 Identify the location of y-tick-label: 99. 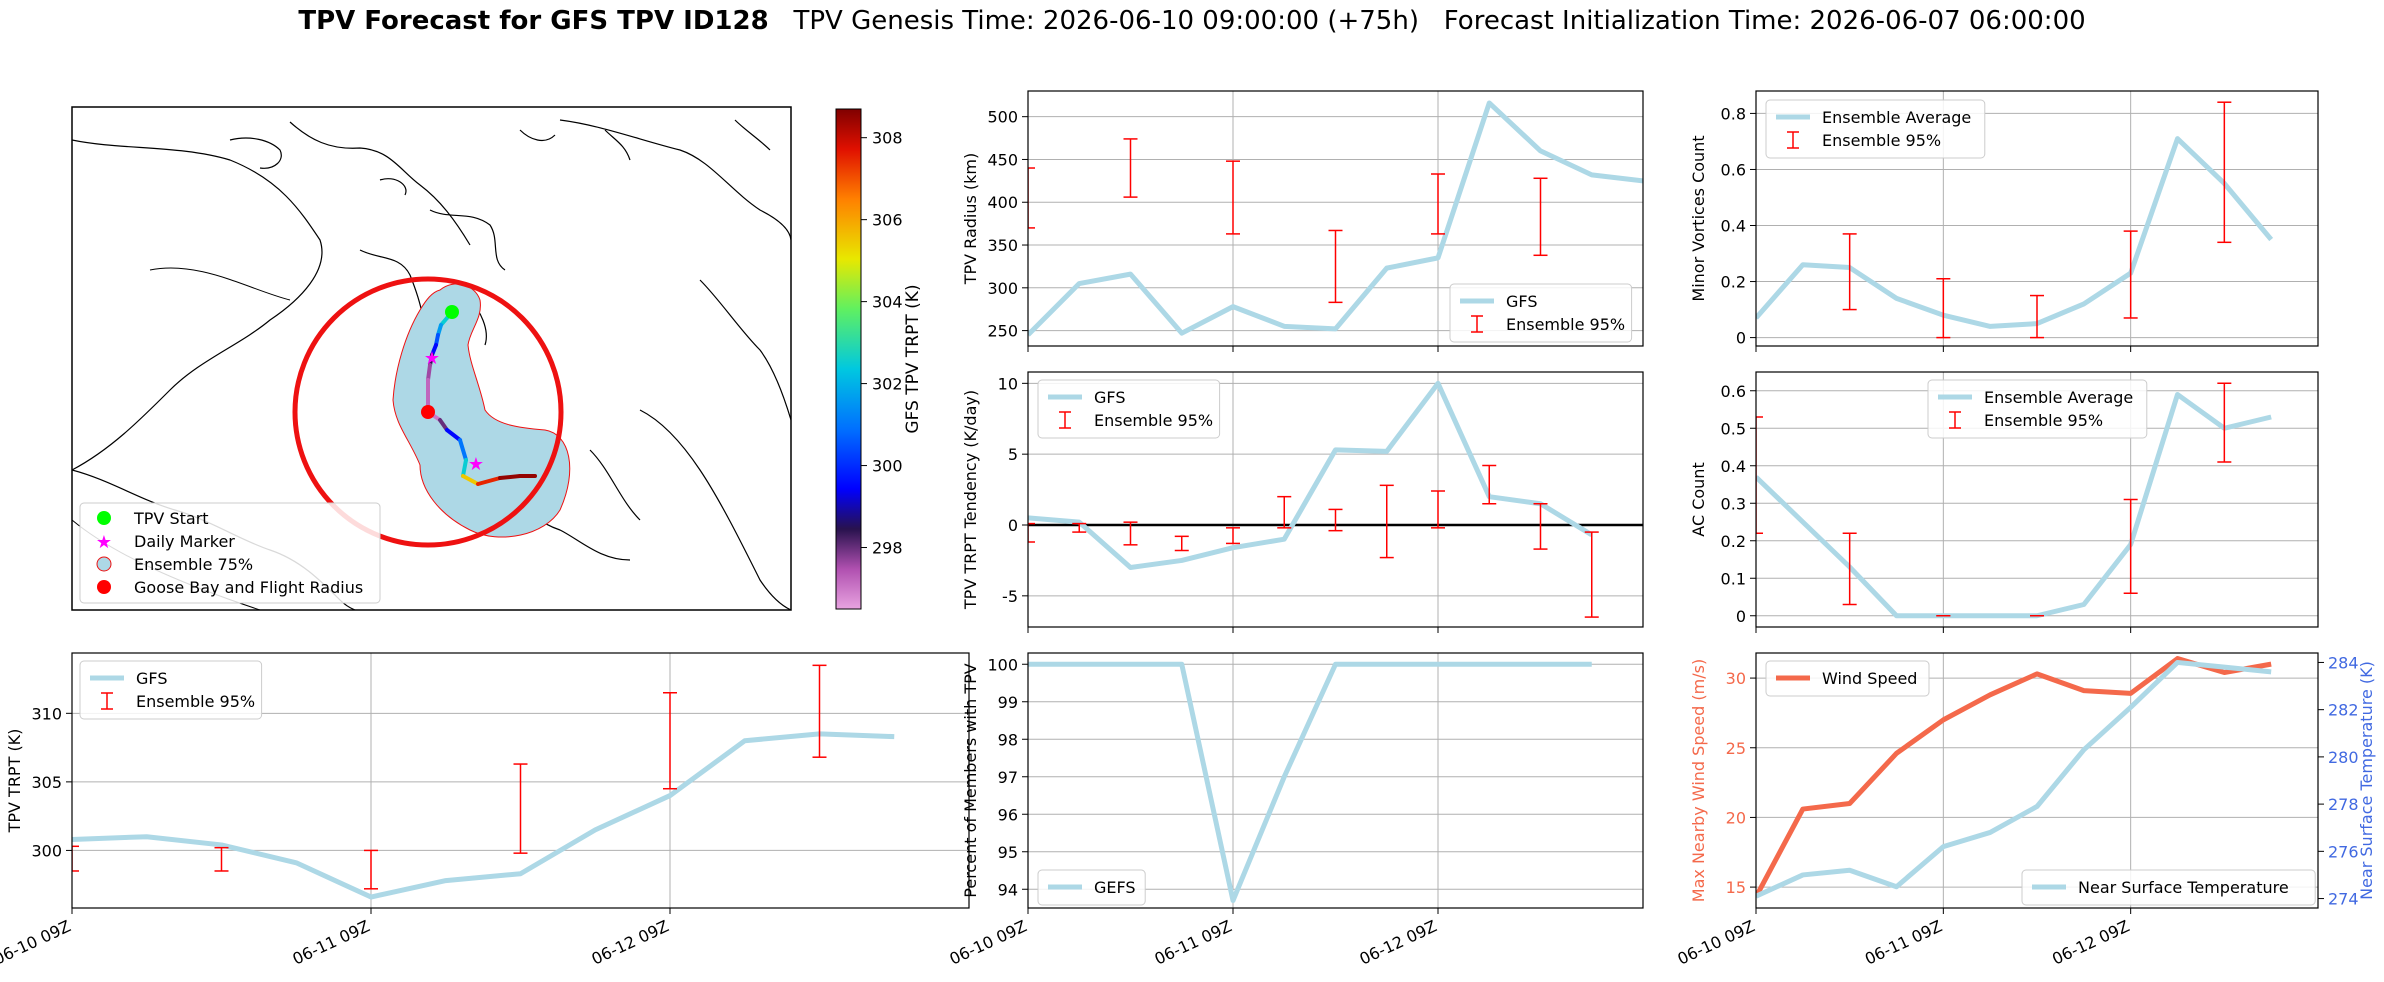
(1008, 702).